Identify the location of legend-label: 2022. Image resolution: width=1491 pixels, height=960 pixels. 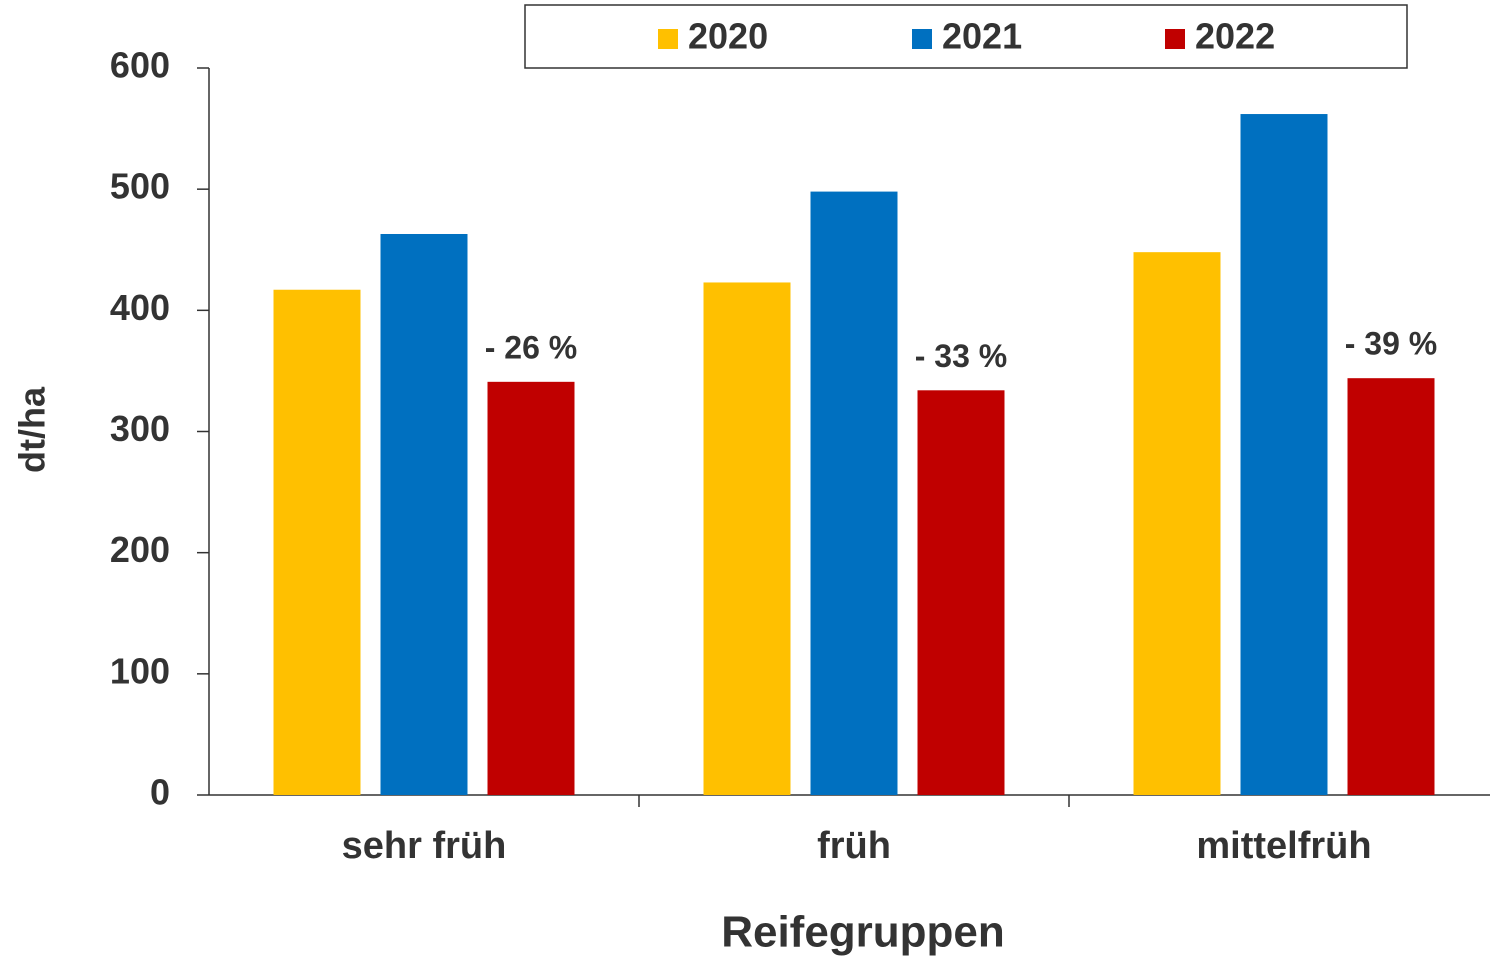
(1235, 36).